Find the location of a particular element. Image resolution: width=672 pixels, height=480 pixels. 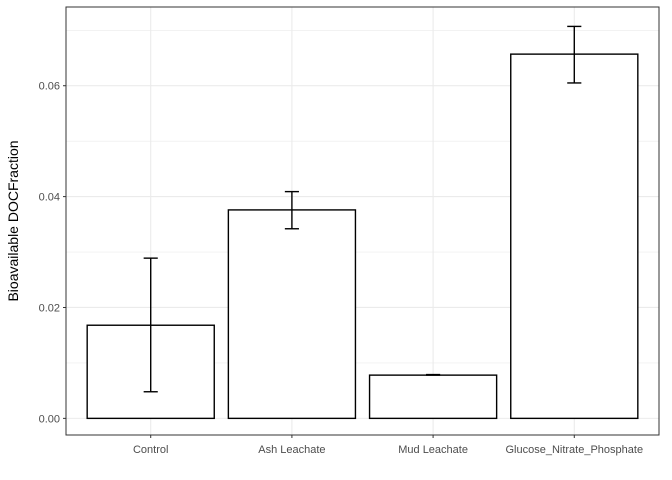

y-axis-title: Bioavailable DOCFraction is located at coordinates (13, 220).